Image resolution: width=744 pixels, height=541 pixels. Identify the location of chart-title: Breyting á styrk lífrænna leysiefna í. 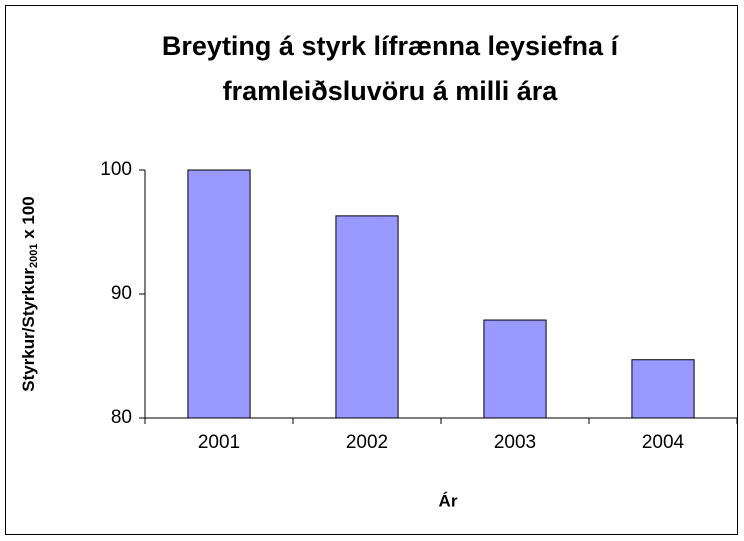
(391, 46).